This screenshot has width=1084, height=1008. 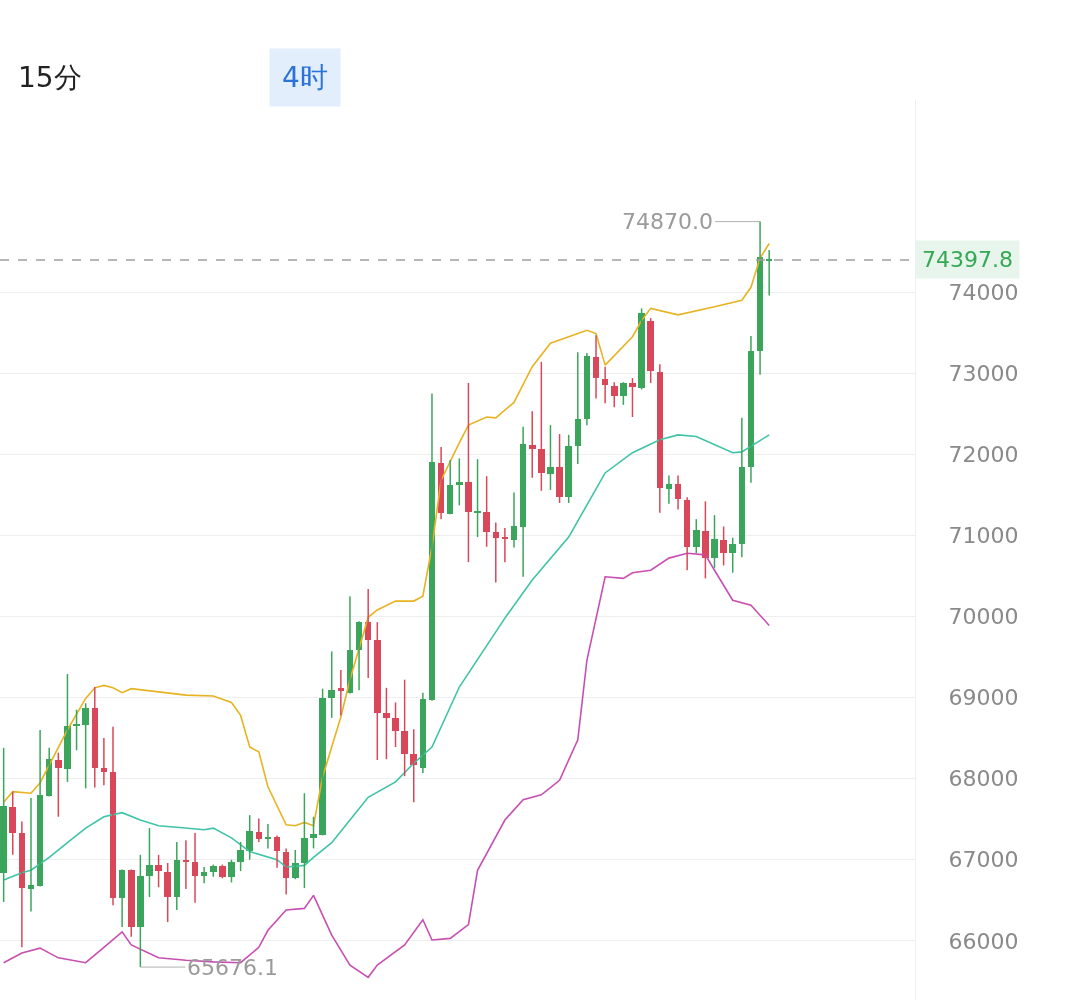 I want to click on y-tick-label: 71000, so click(x=983, y=536).